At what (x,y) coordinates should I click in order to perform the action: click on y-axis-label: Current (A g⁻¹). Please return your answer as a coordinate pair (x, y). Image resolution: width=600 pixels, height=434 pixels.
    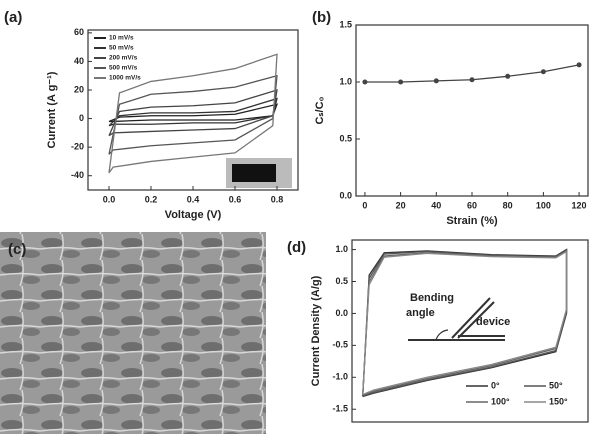
    Looking at the image, I should click on (52, 109).